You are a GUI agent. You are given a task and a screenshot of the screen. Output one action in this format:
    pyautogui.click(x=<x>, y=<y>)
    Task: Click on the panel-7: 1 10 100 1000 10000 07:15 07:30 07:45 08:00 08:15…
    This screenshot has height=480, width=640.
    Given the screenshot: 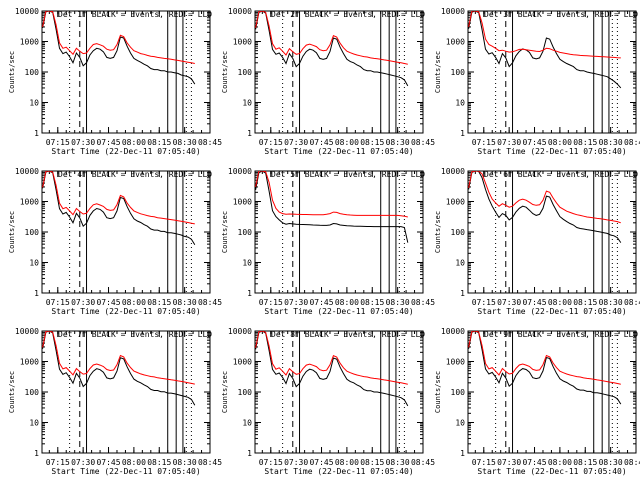 What is the action you would take?
    pyautogui.click(x=115, y=401)
    